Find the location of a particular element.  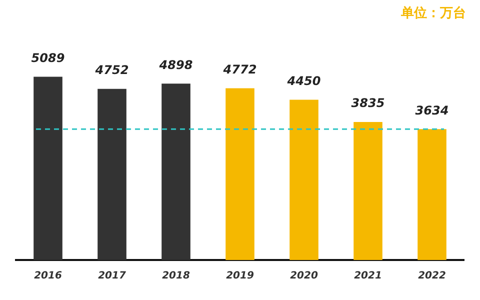

data-label: 3835 is located at coordinates (368, 103).